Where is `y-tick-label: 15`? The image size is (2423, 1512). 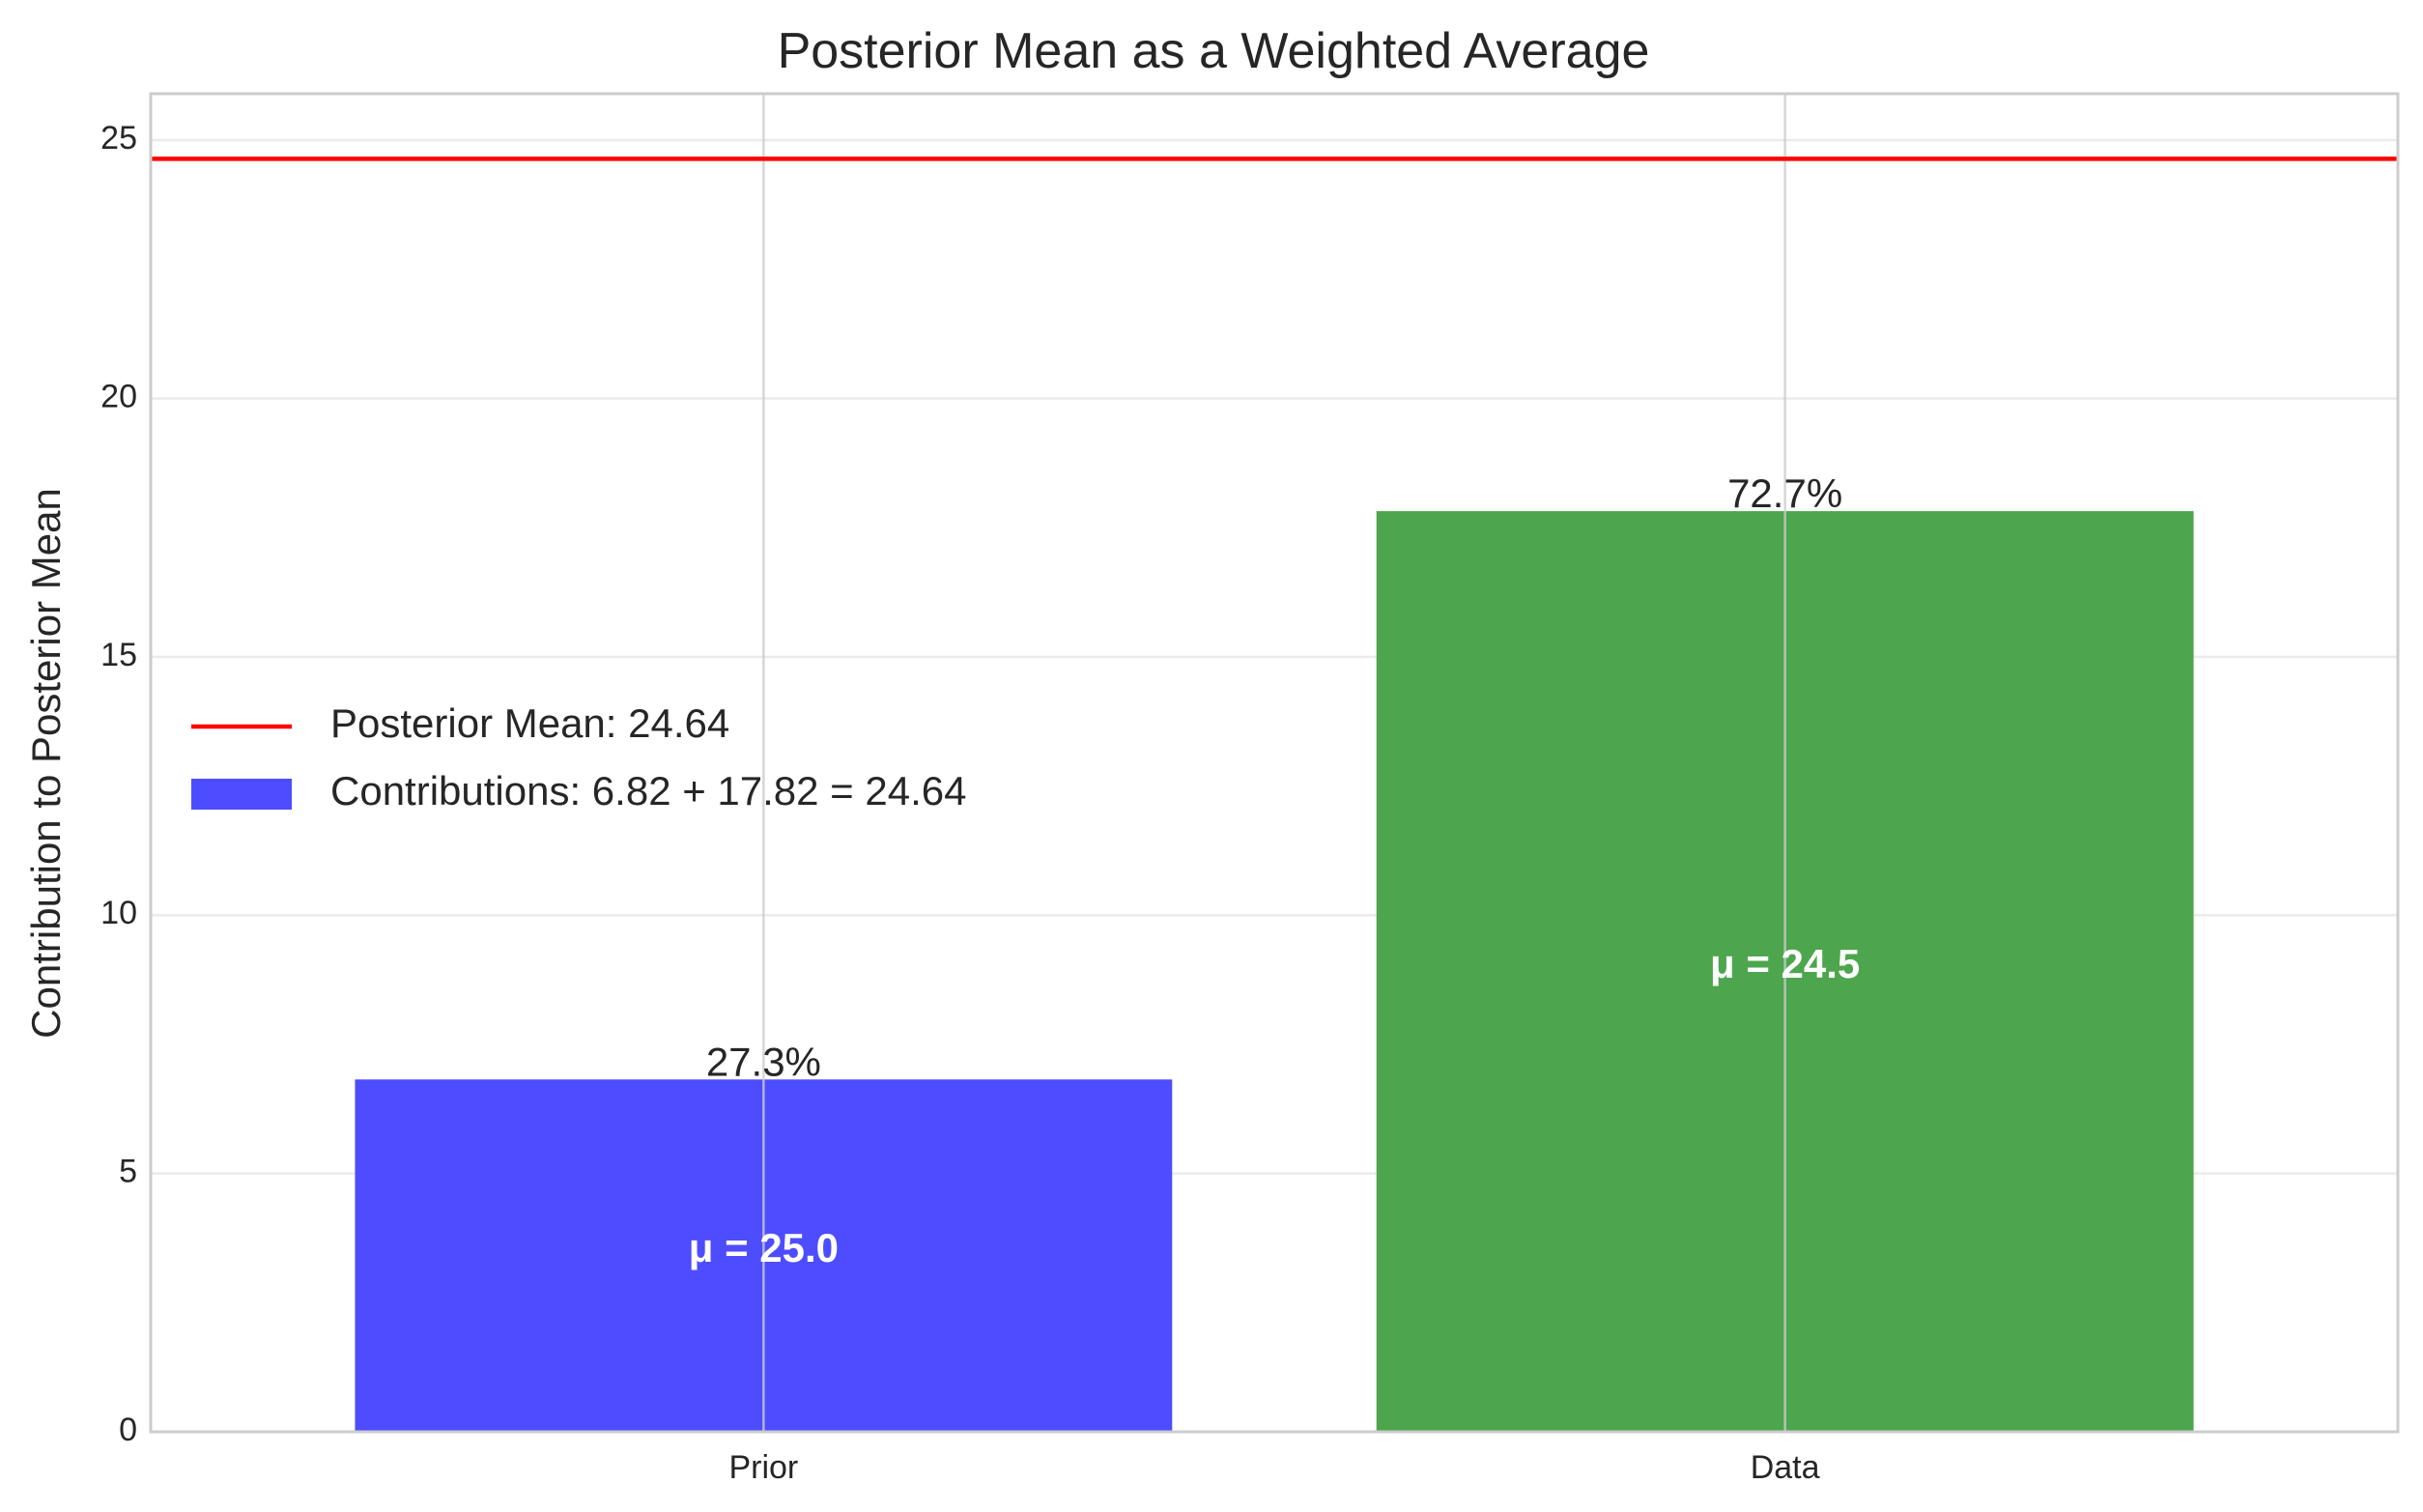
y-tick-label: 15 is located at coordinates (118, 655).